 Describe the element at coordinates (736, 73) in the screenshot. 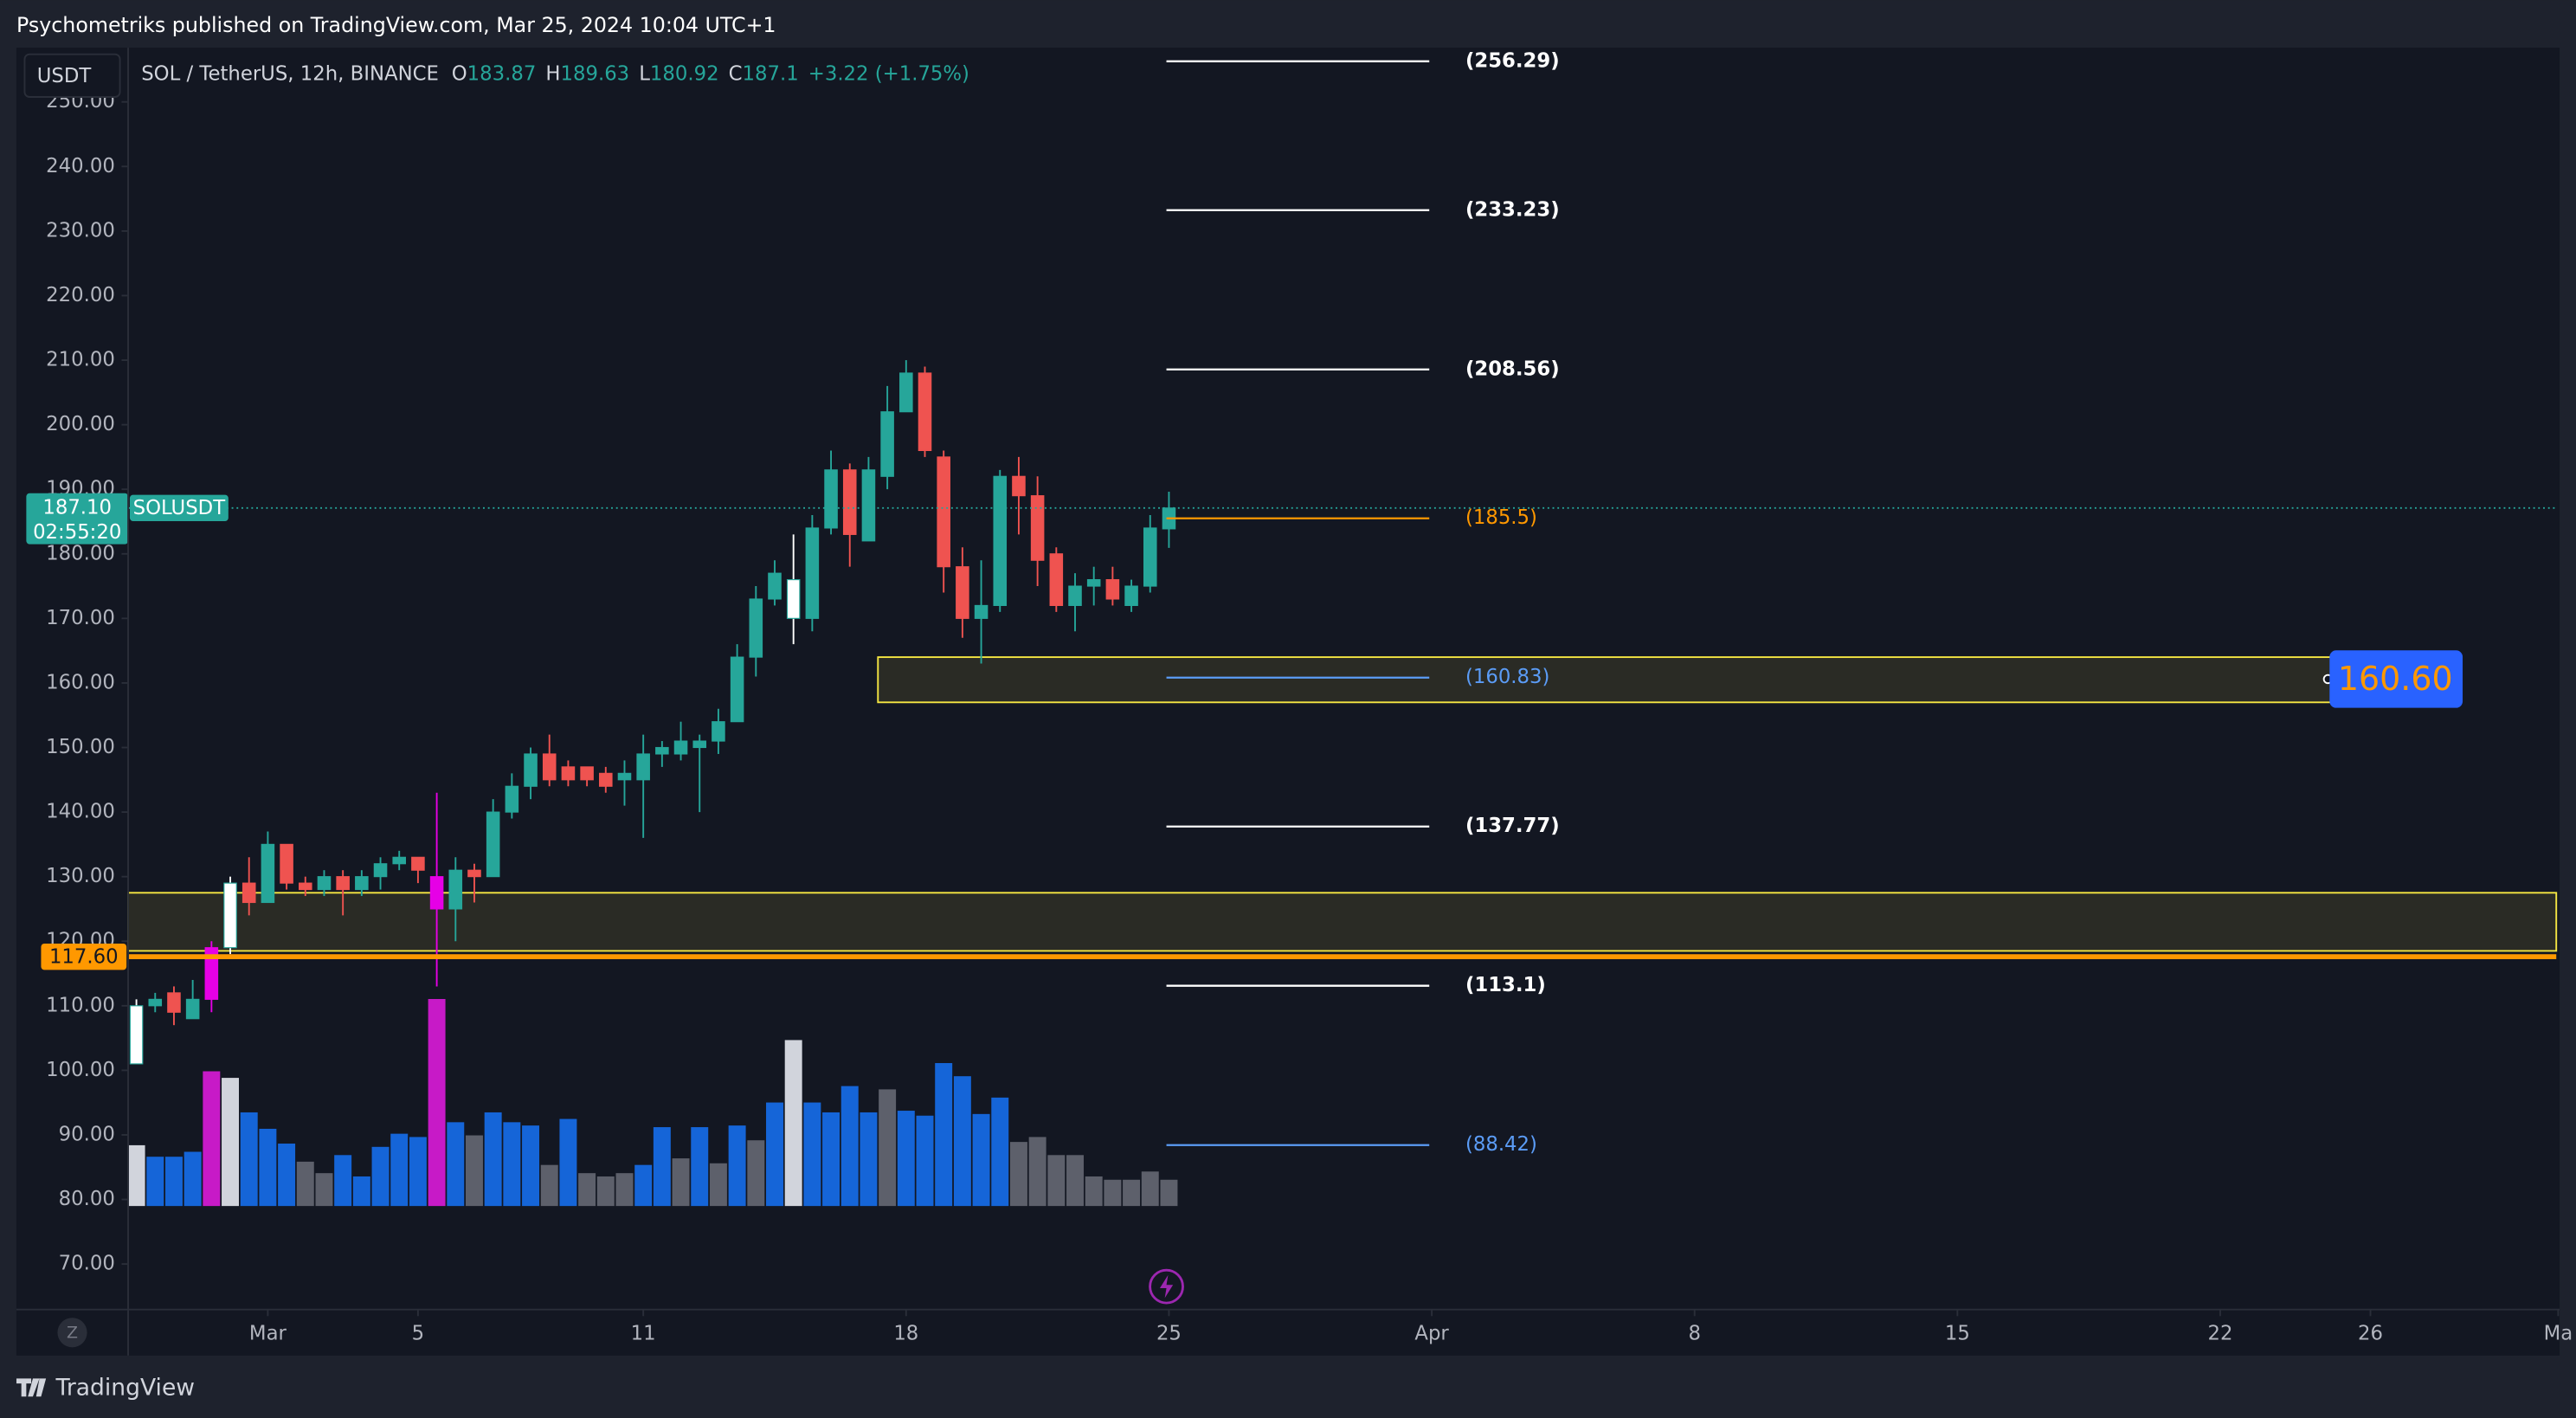

I see `c-label: C` at that location.